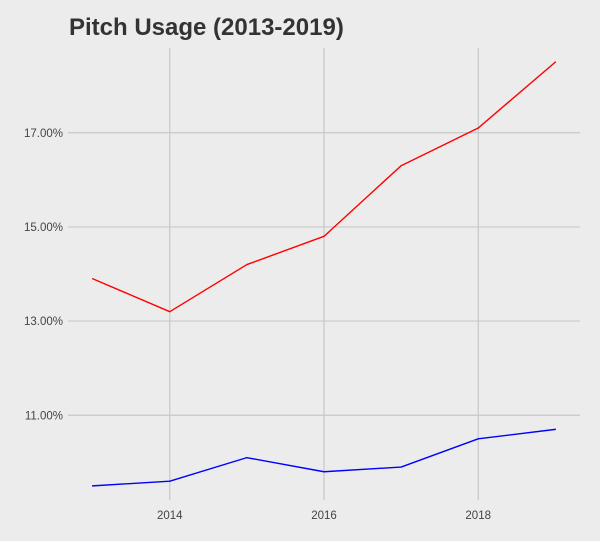 The image size is (600, 541). Describe the element at coordinates (44, 416) in the screenshot. I see `y-tick-label: 11.00%` at that location.